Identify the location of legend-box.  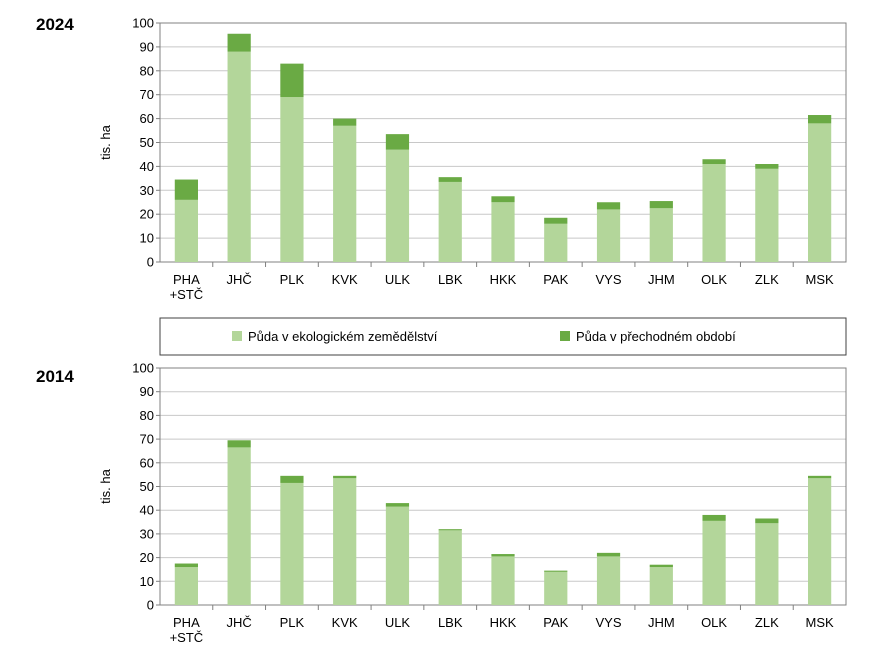
(503, 336).